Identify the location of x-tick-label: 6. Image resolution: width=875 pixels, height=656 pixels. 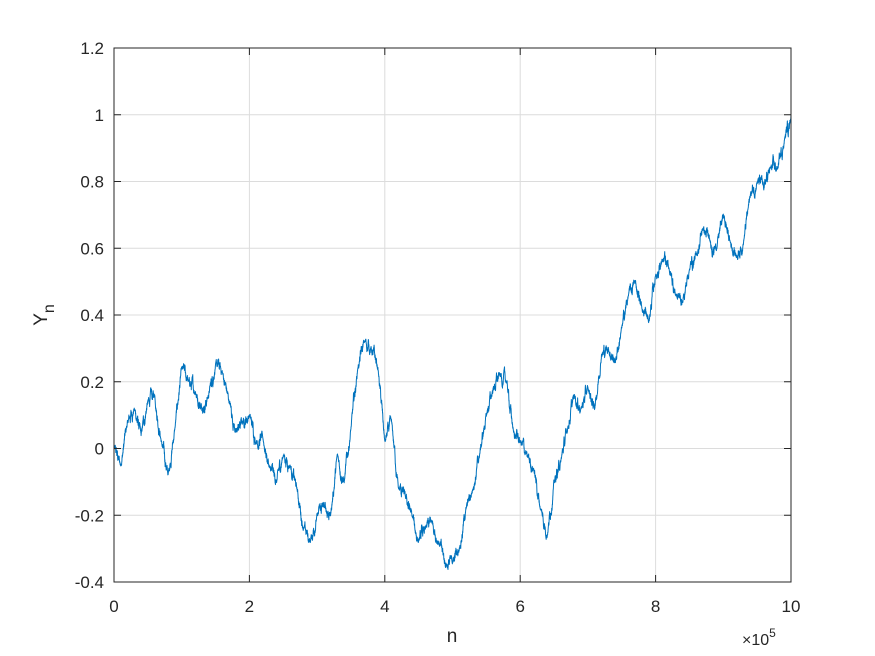
(519, 606).